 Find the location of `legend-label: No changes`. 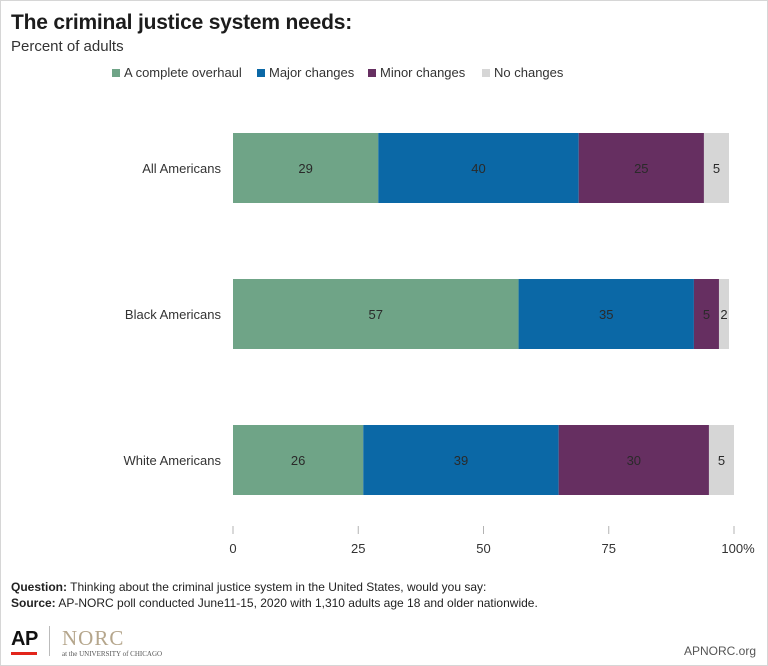

legend-label: No changes is located at coordinates (529, 72).